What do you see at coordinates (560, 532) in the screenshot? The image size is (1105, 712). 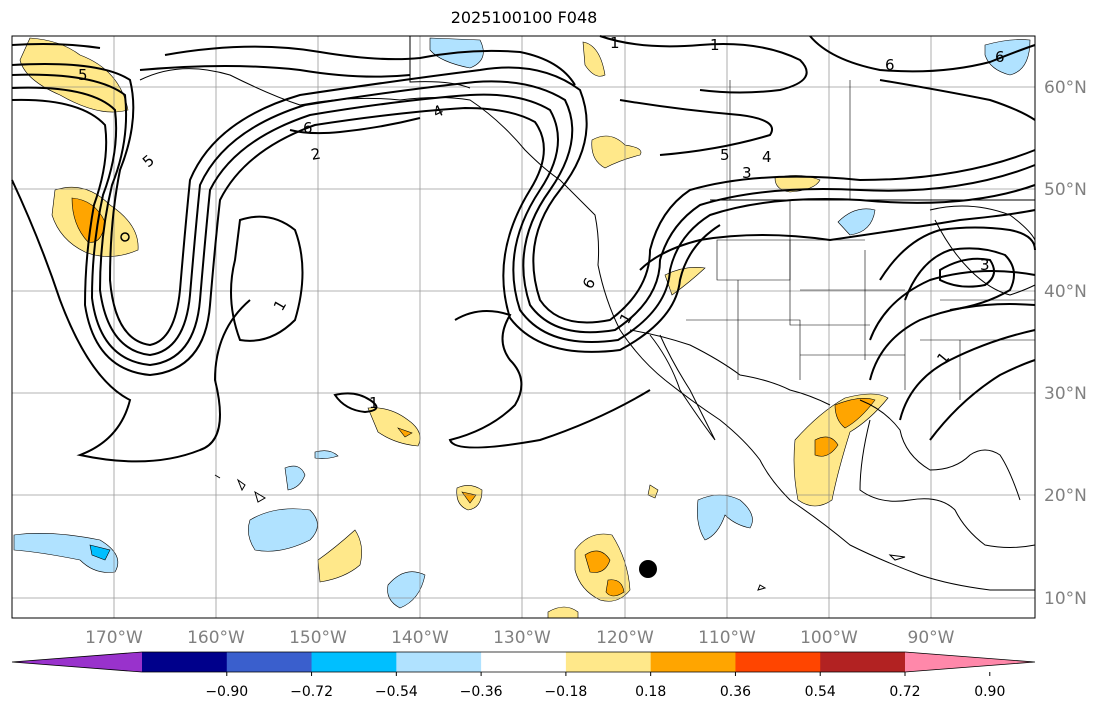 I see `islands` at bounding box center [560, 532].